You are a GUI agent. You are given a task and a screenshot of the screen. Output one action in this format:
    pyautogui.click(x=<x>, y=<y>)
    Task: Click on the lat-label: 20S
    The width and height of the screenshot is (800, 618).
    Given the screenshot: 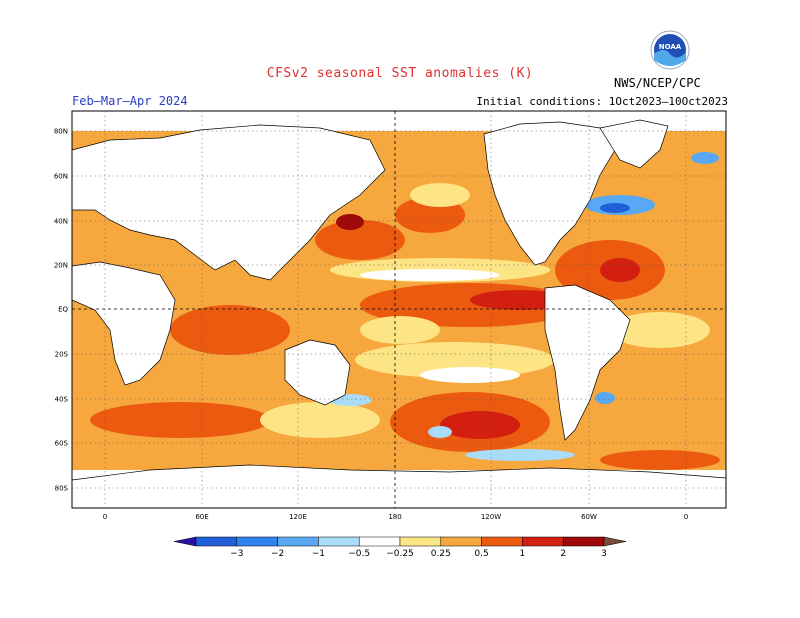 What is the action you would take?
    pyautogui.click(x=62, y=355)
    